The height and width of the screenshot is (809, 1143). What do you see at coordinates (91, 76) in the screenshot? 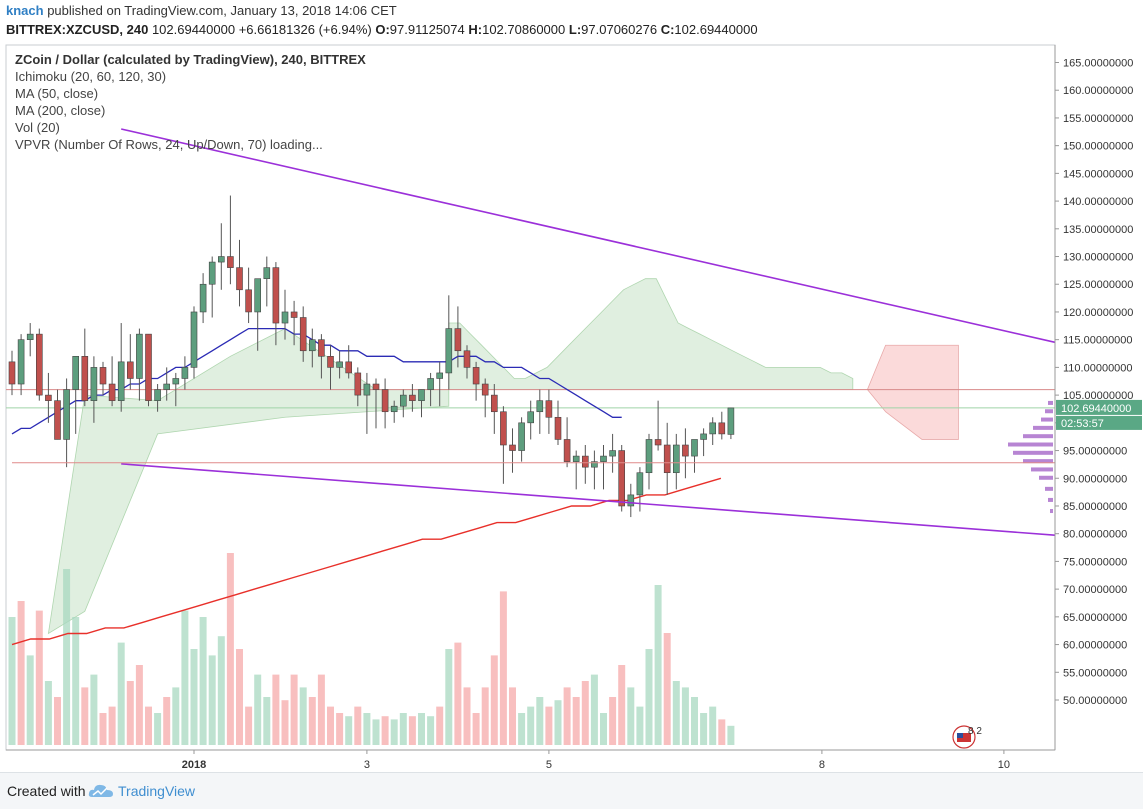
I see `legend-ichimoku: Ichimoku (20, 60, 120, 30)` at bounding box center [91, 76].